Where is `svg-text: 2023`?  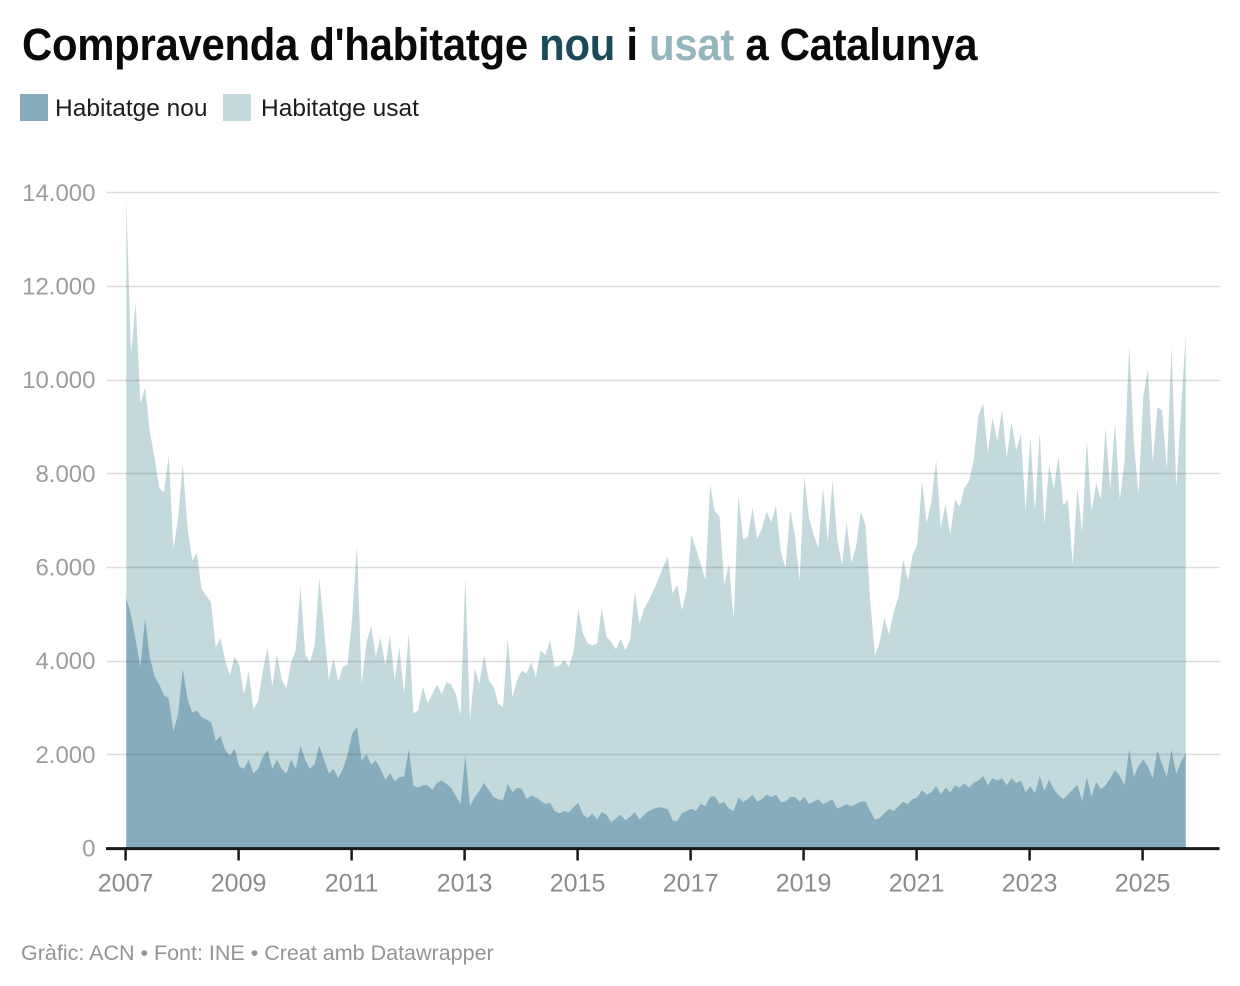
svg-text: 2023 is located at coordinates (1030, 884).